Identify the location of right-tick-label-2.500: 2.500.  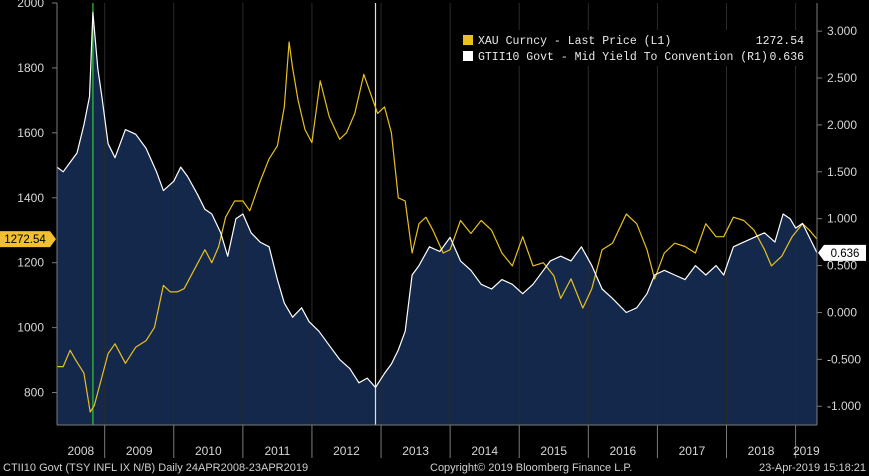
(842, 78).